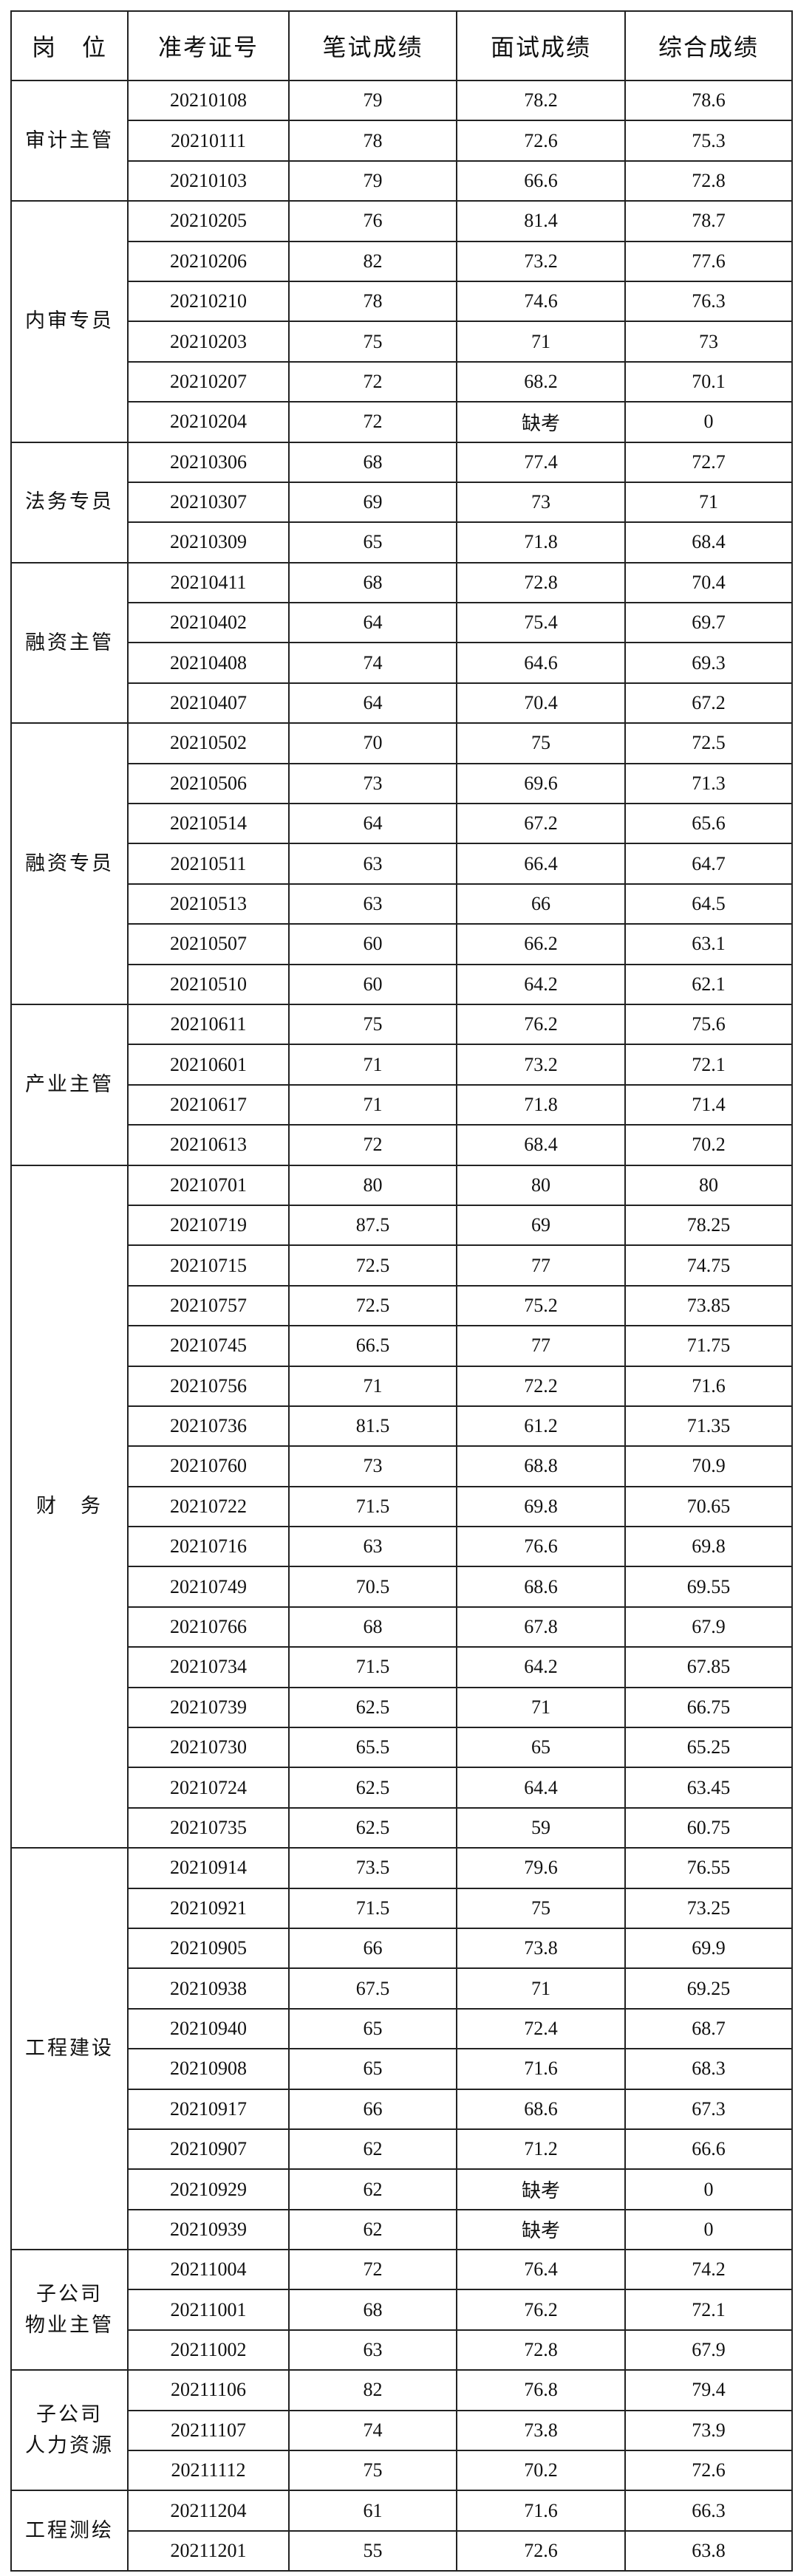 Image resolution: width=798 pixels, height=2576 pixels. I want to click on written-score-cell: 70.5, so click(372, 1587).